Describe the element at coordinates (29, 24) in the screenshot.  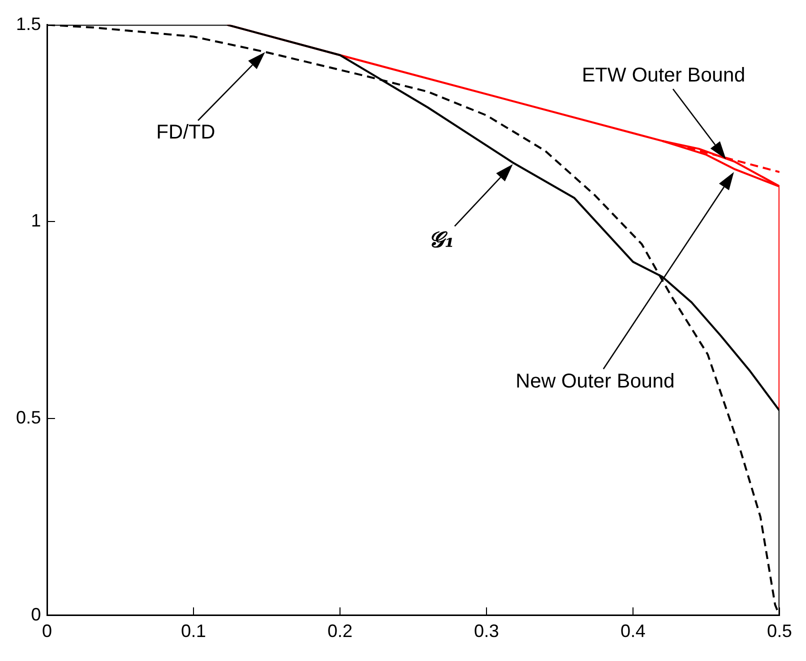
I see `y-tick-label: 1.5` at that location.